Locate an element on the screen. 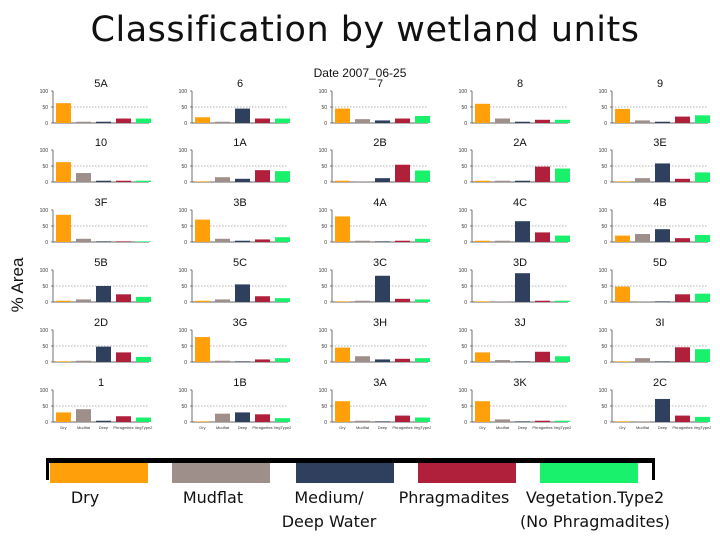 This screenshot has width=720, height=540. x-tick-label: VegType2 is located at coordinates (423, 427).